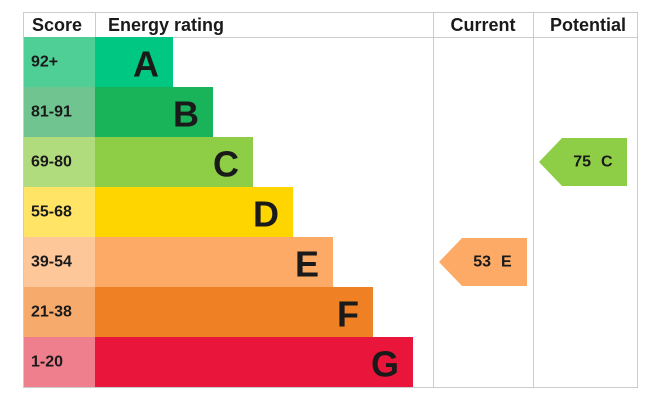 This screenshot has height=404, width=652. What do you see at coordinates (166, 25) in the screenshot?
I see `header: Energy rating` at bounding box center [166, 25].